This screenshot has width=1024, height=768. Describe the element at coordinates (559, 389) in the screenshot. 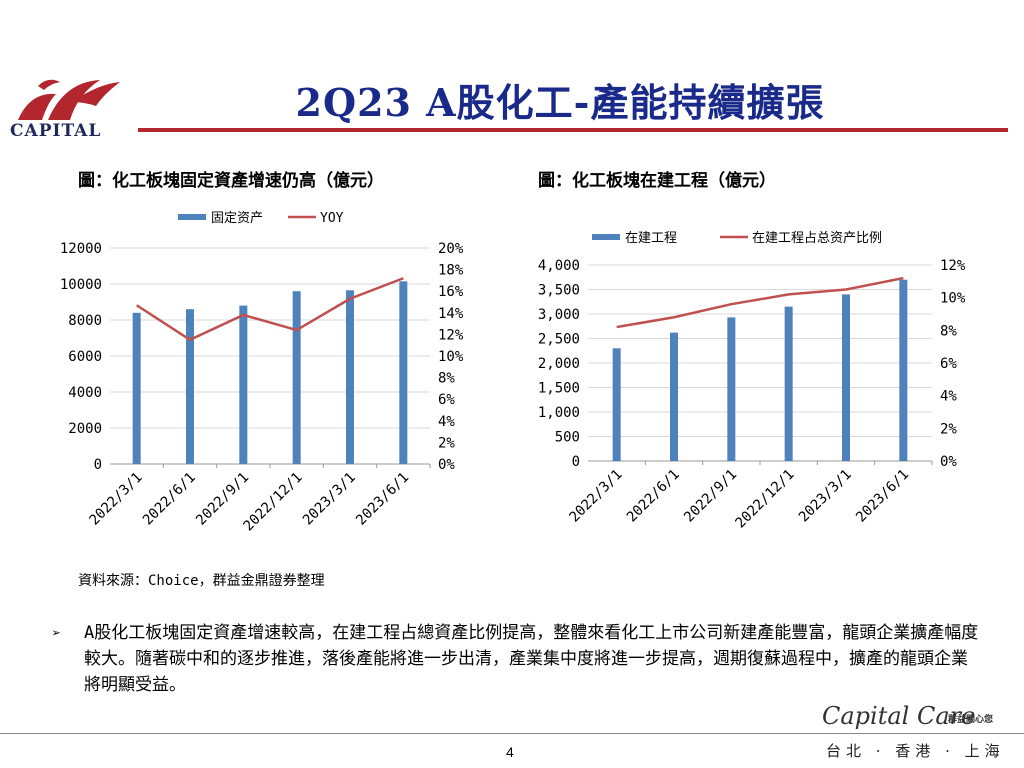

I see `y-left-tick-label: 1,500` at that location.